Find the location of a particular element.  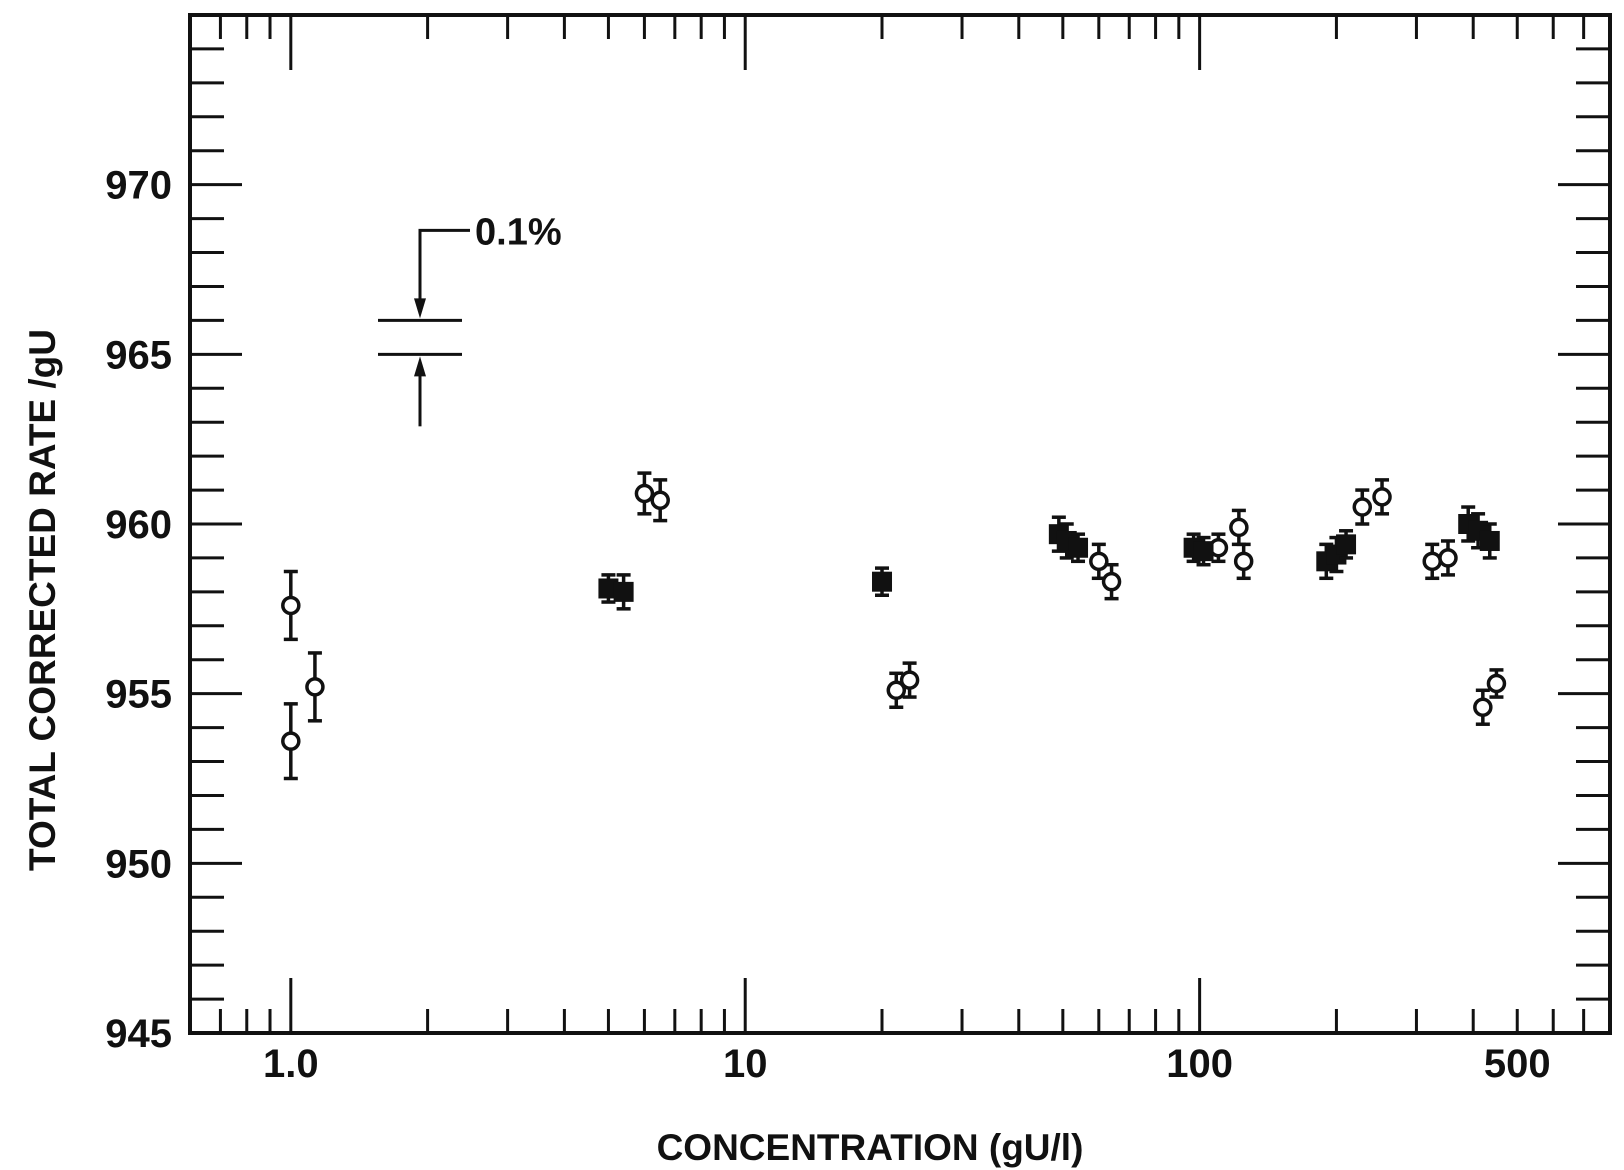

y-tick-label: 965 is located at coordinates (138, 355).